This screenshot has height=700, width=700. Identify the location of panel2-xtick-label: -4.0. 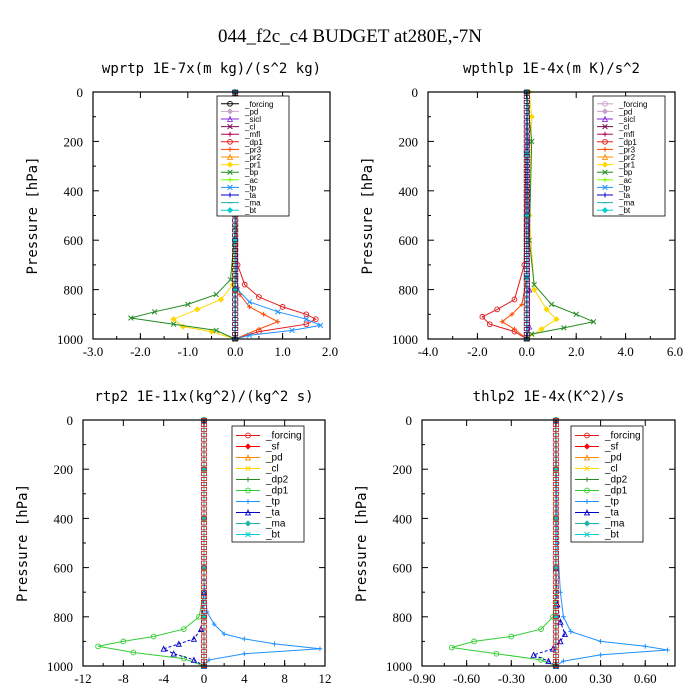
(428, 351).